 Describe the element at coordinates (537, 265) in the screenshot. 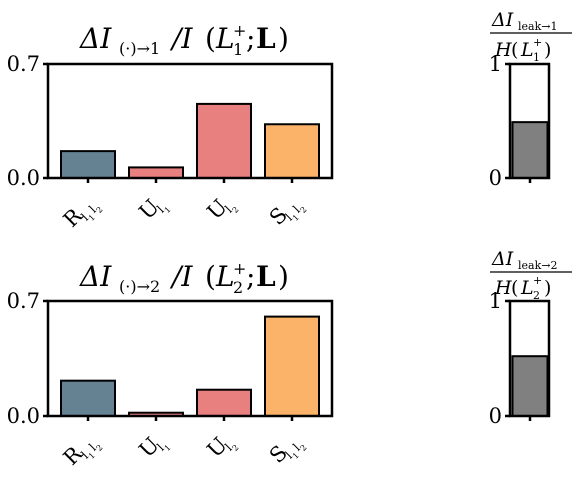

I see `svg-text: leak→2` at that location.